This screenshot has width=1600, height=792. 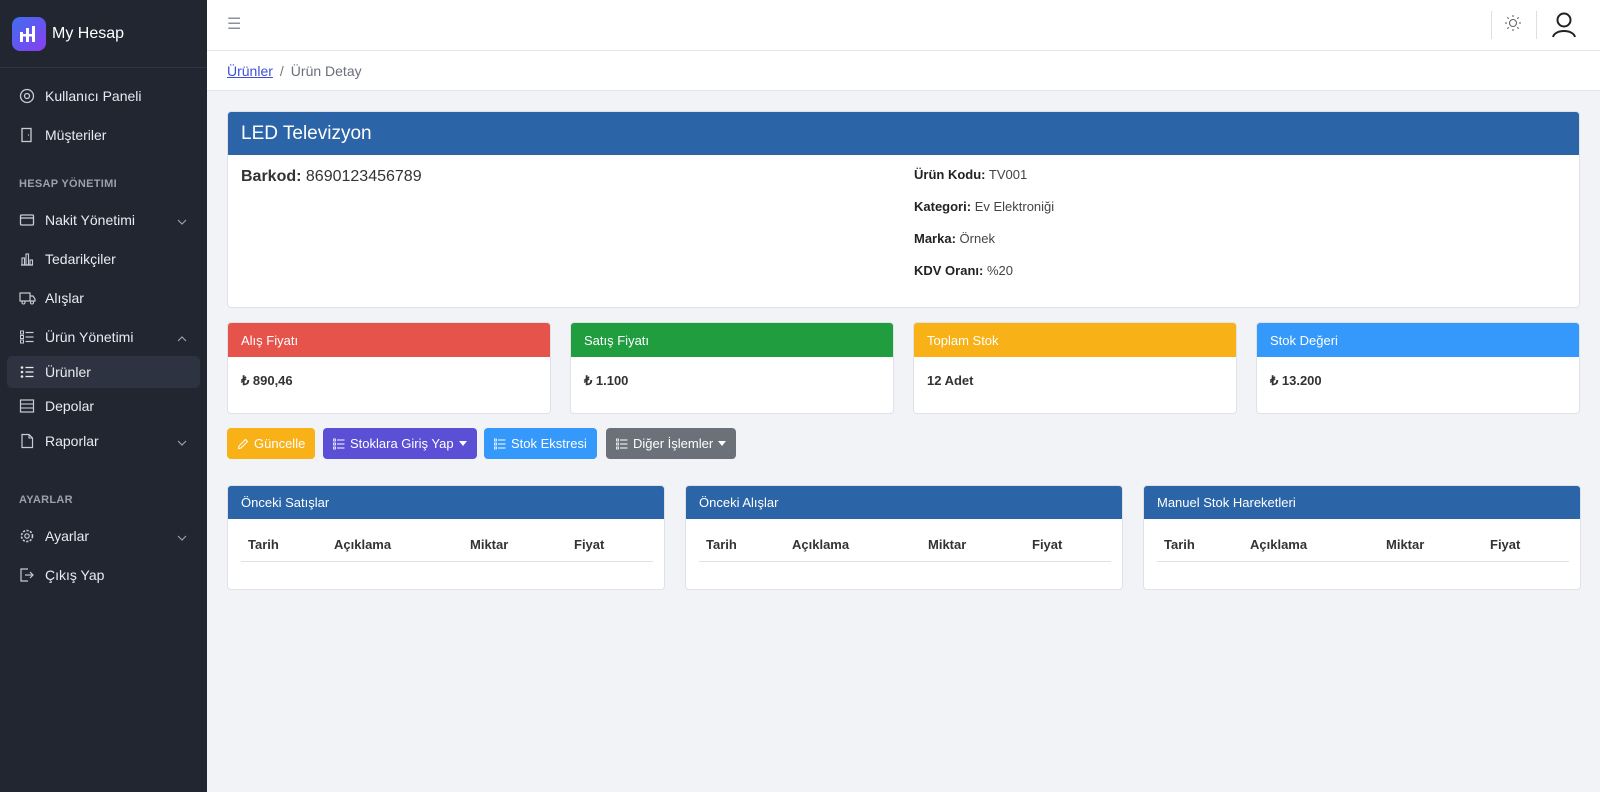 What do you see at coordinates (27, 96) in the screenshot?
I see `dashboard-icon` at bounding box center [27, 96].